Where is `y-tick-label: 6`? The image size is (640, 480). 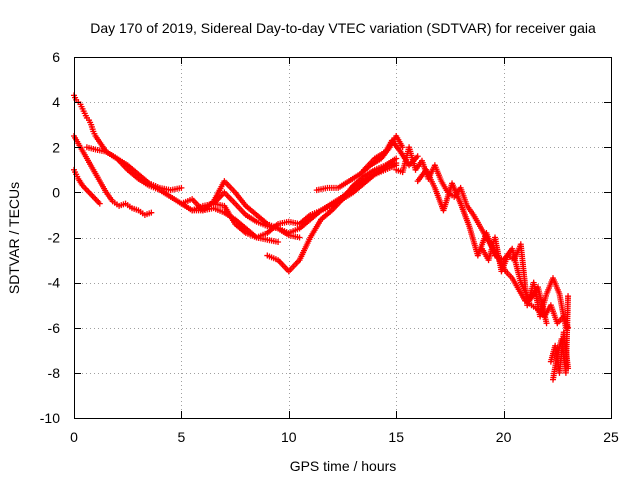
y-tick-label: 6 is located at coordinates (56, 57).